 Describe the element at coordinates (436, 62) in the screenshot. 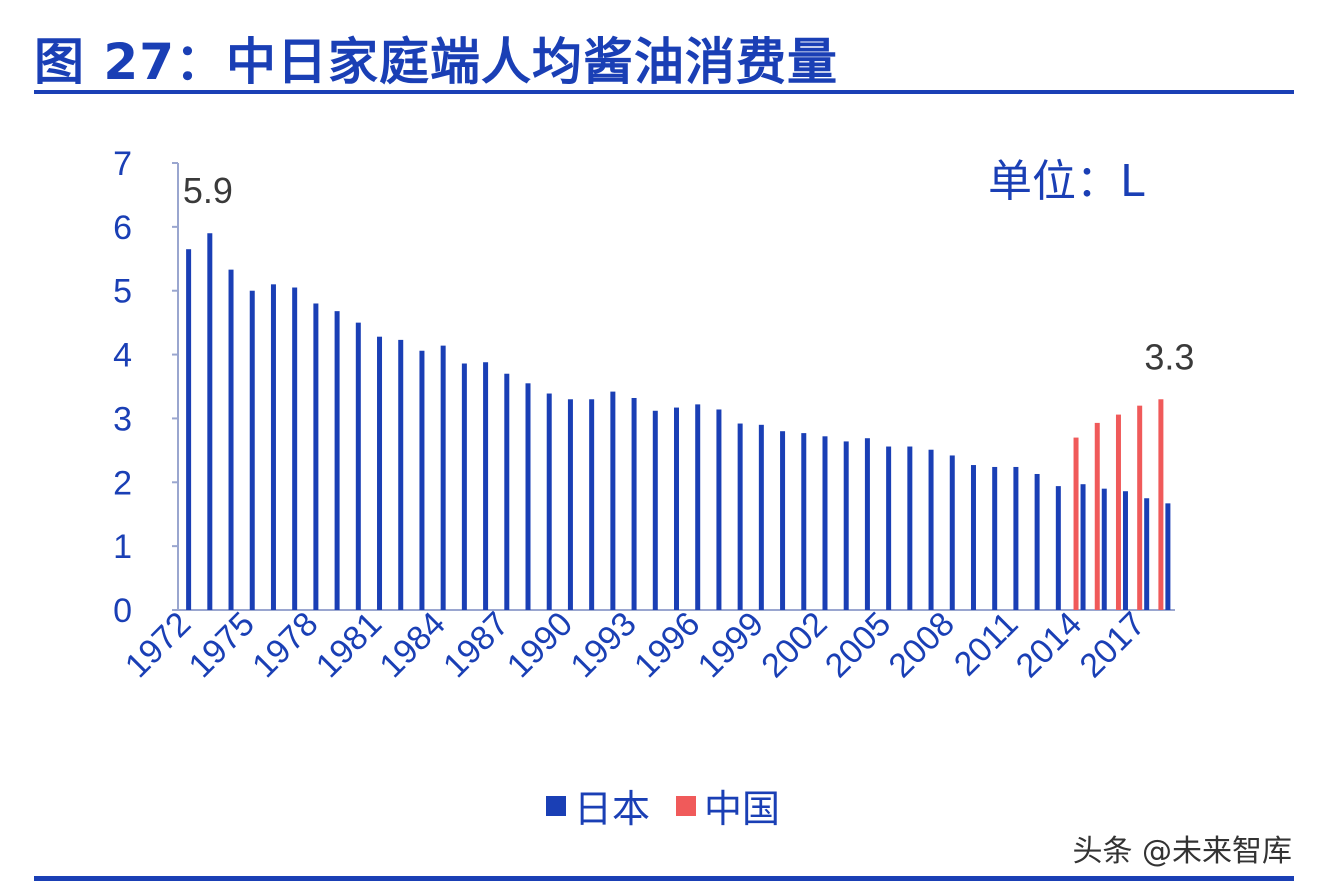

I see `chart-title: 图 27：中日家庭端人均酱油消费量` at that location.